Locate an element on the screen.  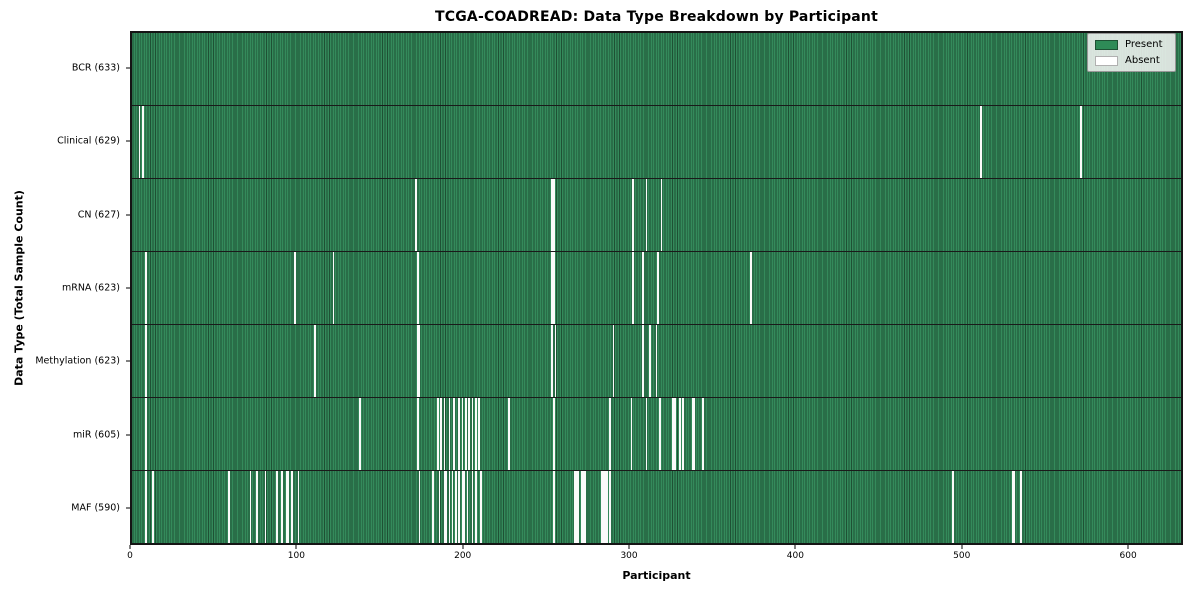
heatmap-row-methylation is located at coordinates (656, 361).